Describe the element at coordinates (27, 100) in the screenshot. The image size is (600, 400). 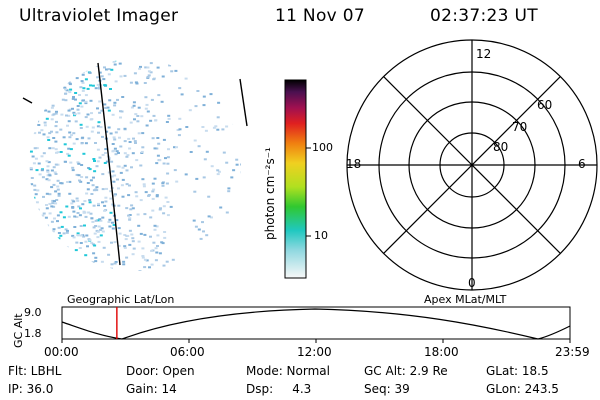
I see `limb-mark-left` at that location.